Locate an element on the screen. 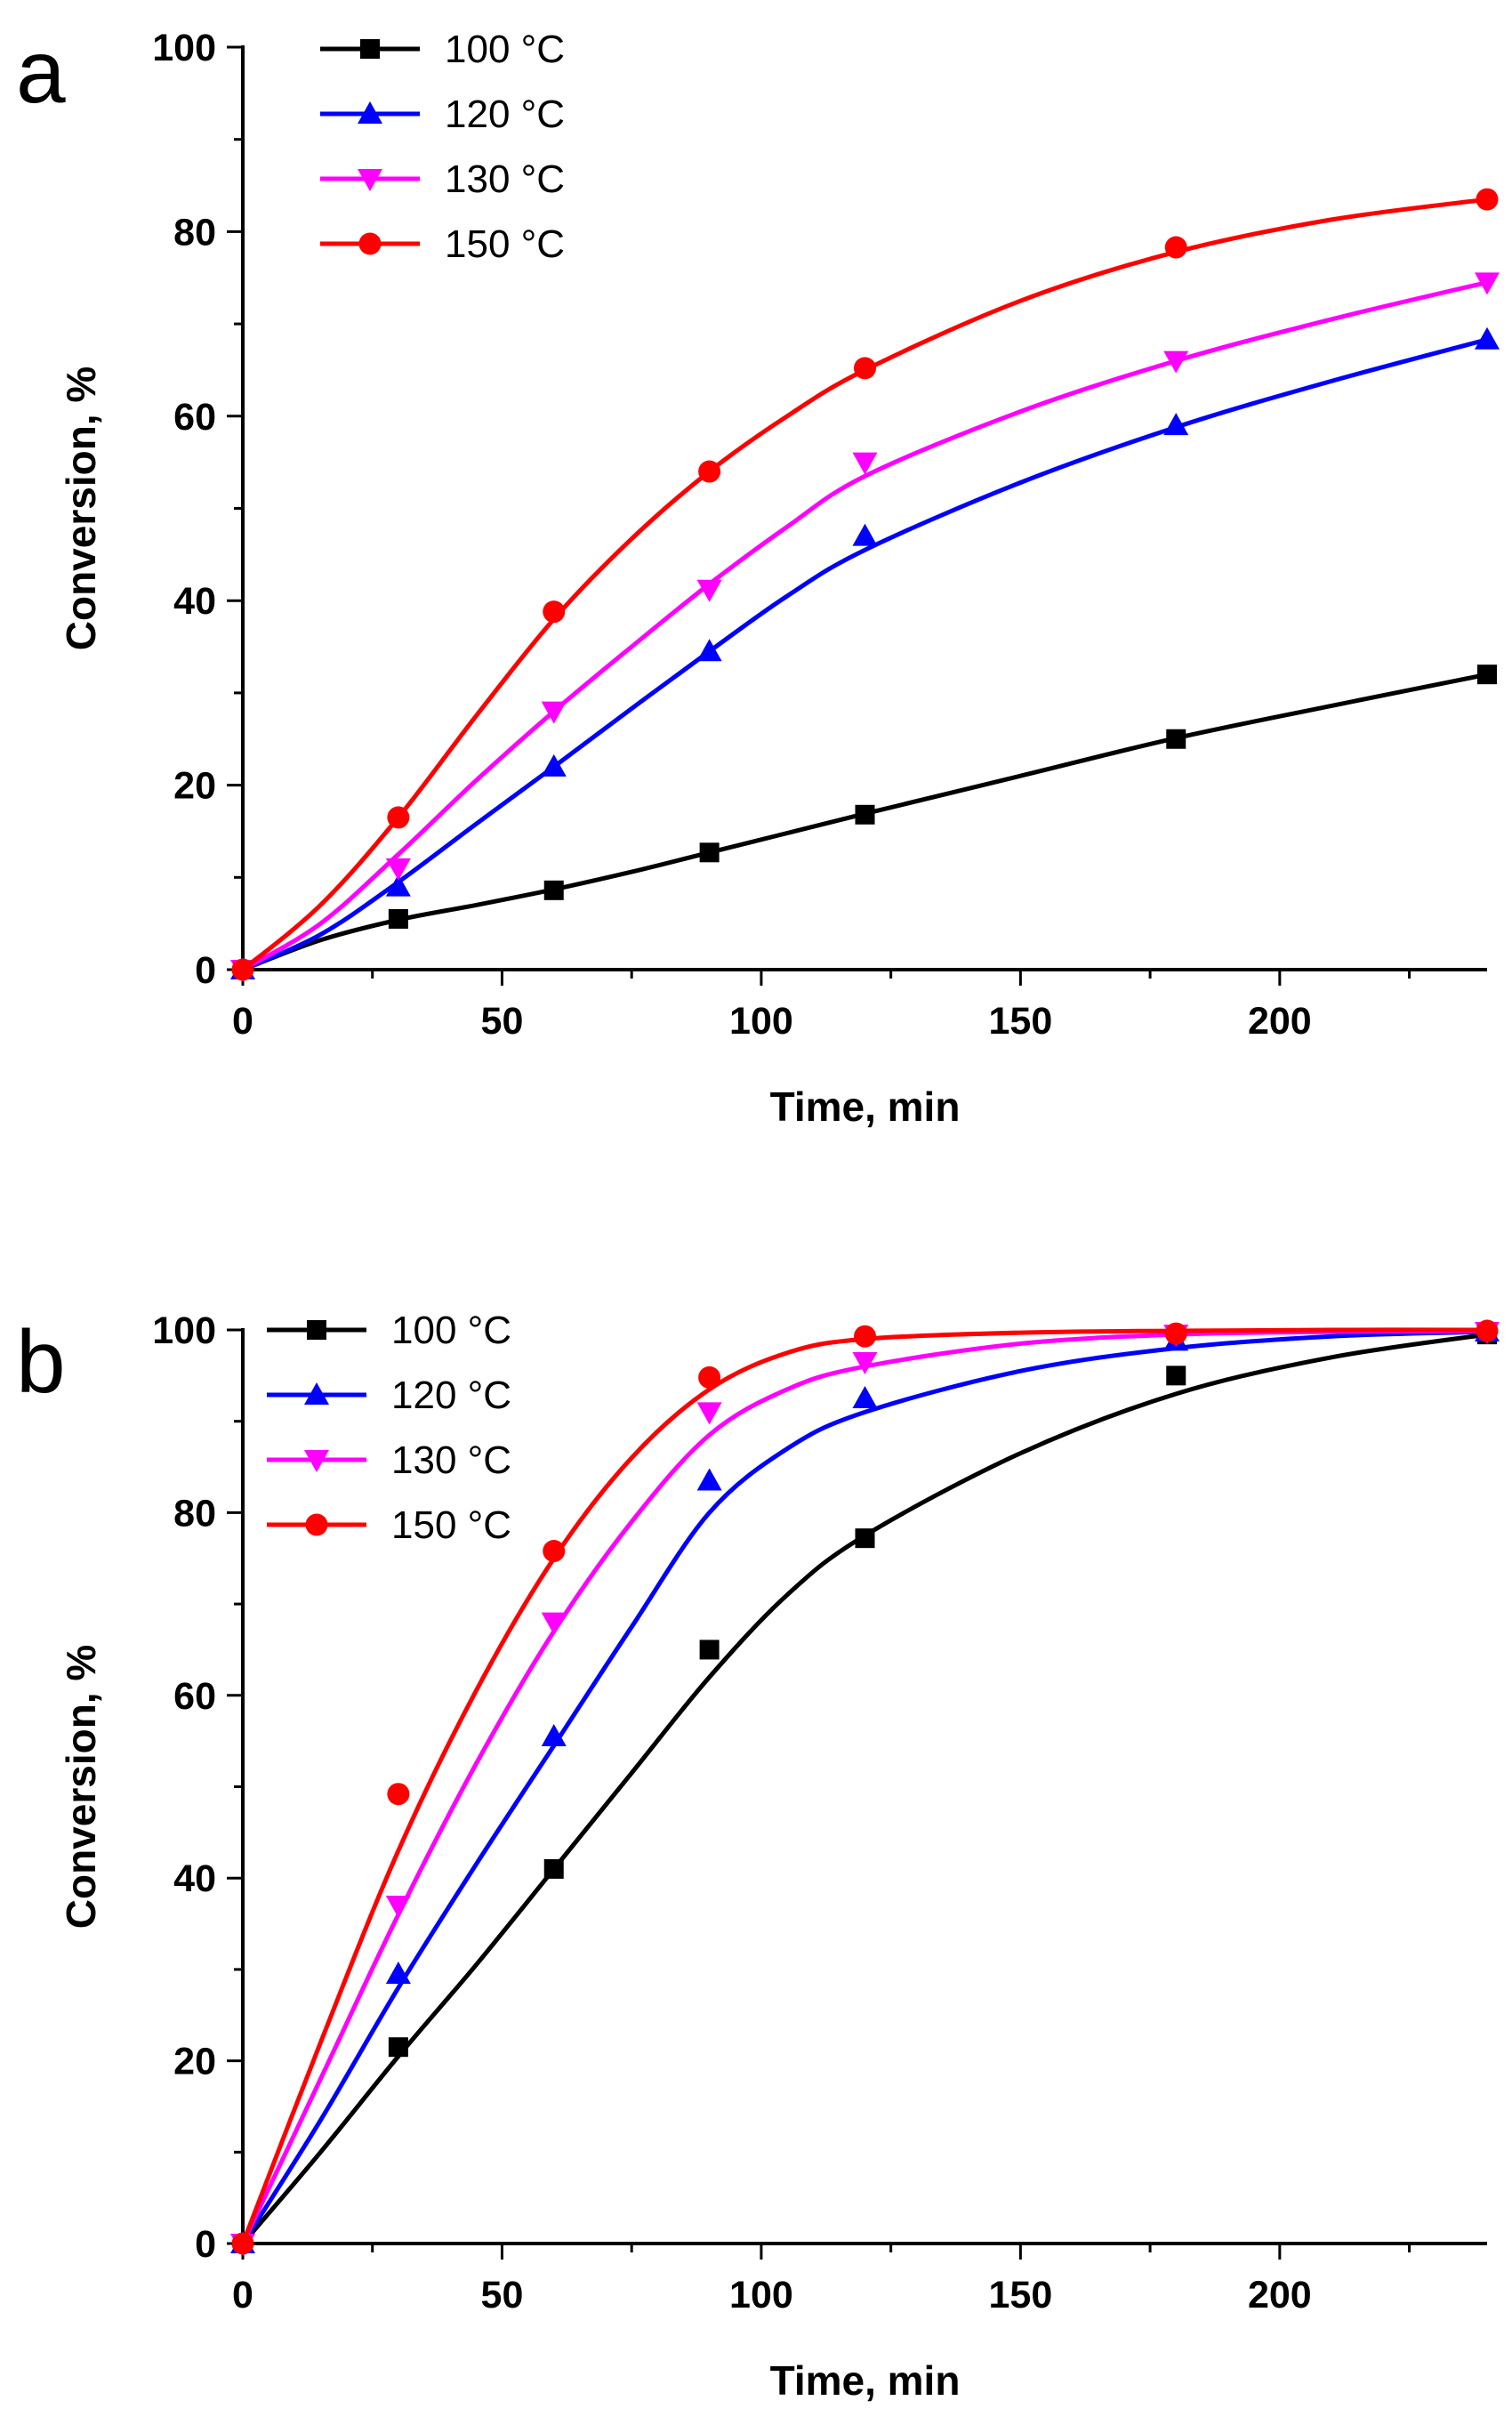 Image resolution: width=1512 pixels, height=2425 pixels. panel-label: a is located at coordinates (41, 72).